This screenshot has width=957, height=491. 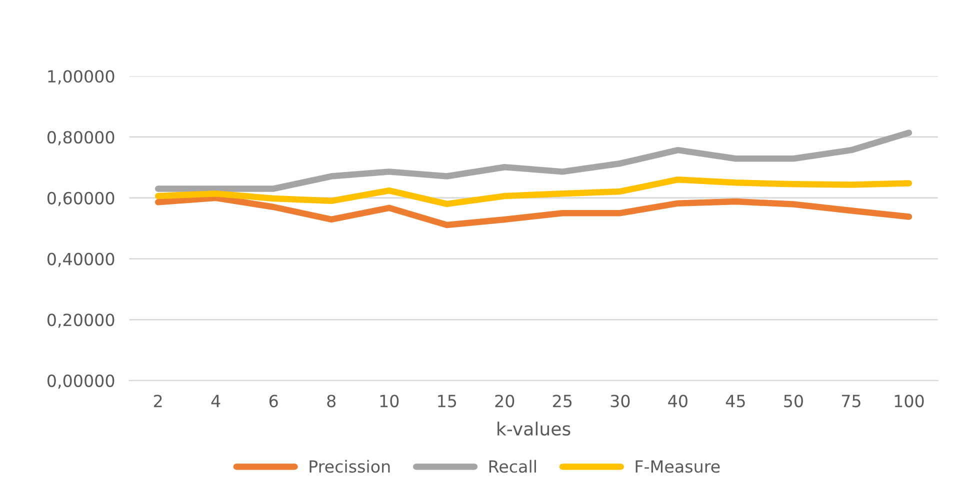 I want to click on y-tick-label: 0,60000, so click(x=80, y=199).